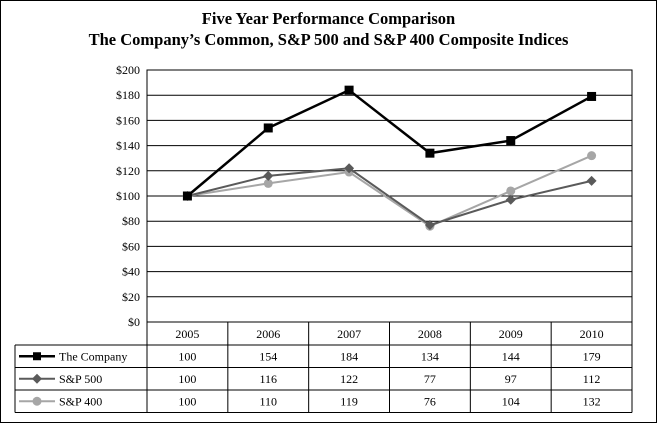  Describe the element at coordinates (268, 356) in the screenshot. I see `table-value: 154` at that location.